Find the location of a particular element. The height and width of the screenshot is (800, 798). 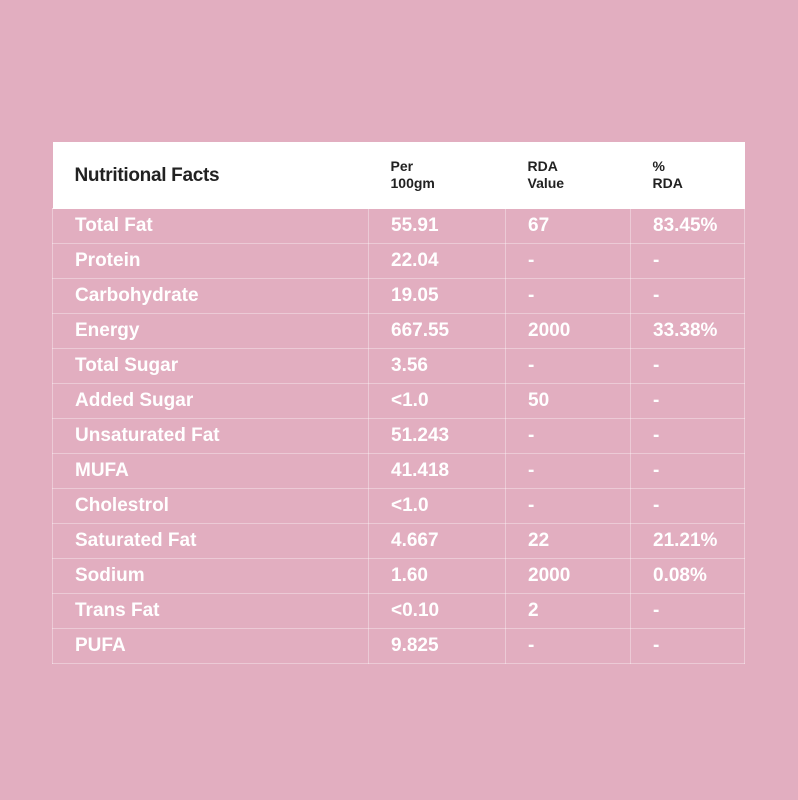

table-cell: 41.418 is located at coordinates (437, 471).